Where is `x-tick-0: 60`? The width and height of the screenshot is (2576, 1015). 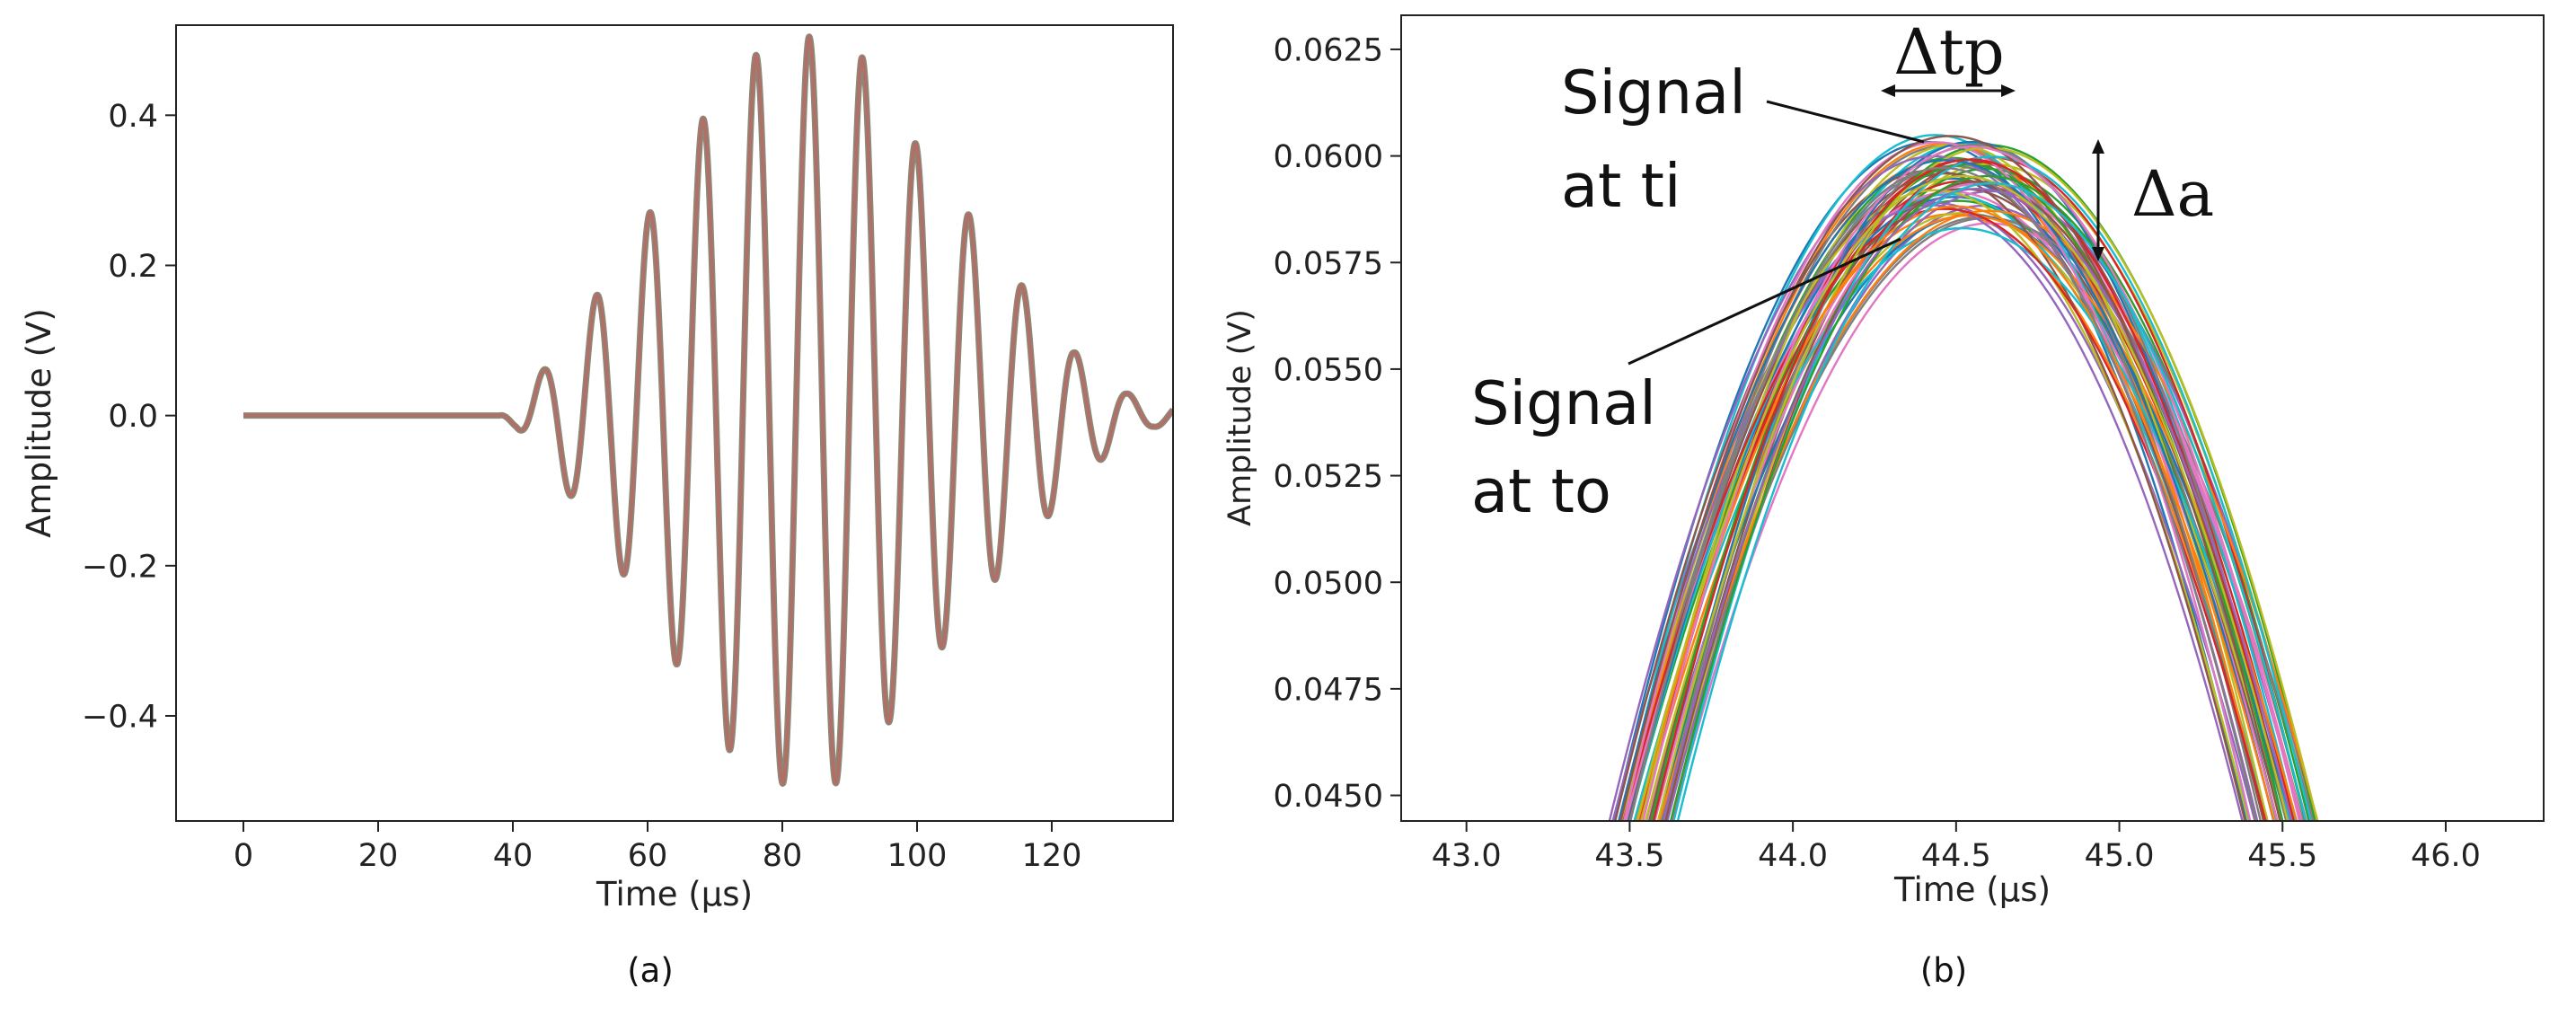 x-tick-0: 60 is located at coordinates (648, 847).